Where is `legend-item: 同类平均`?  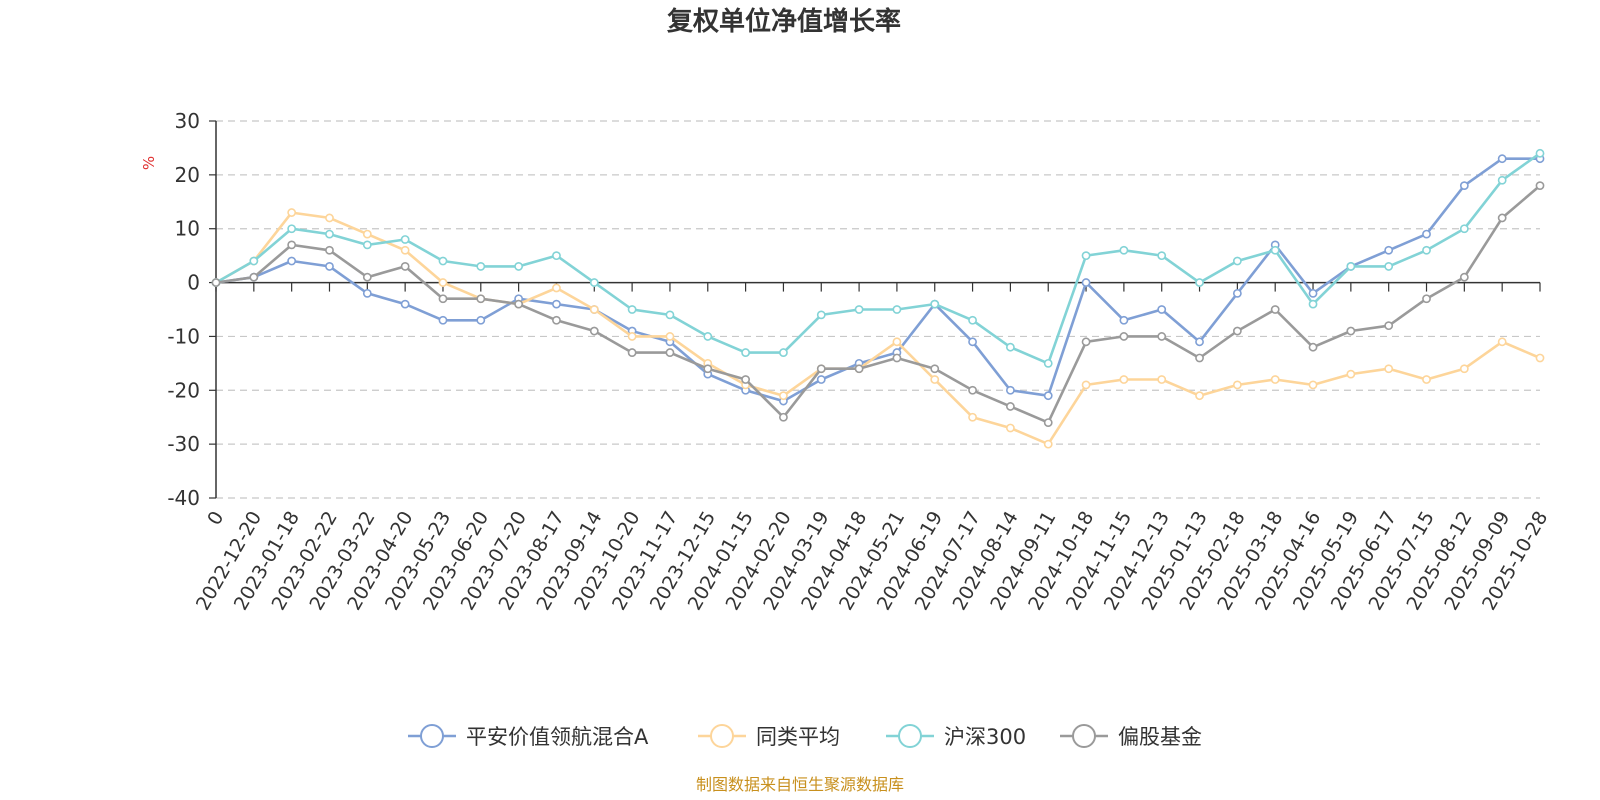 legend-item: 同类平均 is located at coordinates (769, 736).